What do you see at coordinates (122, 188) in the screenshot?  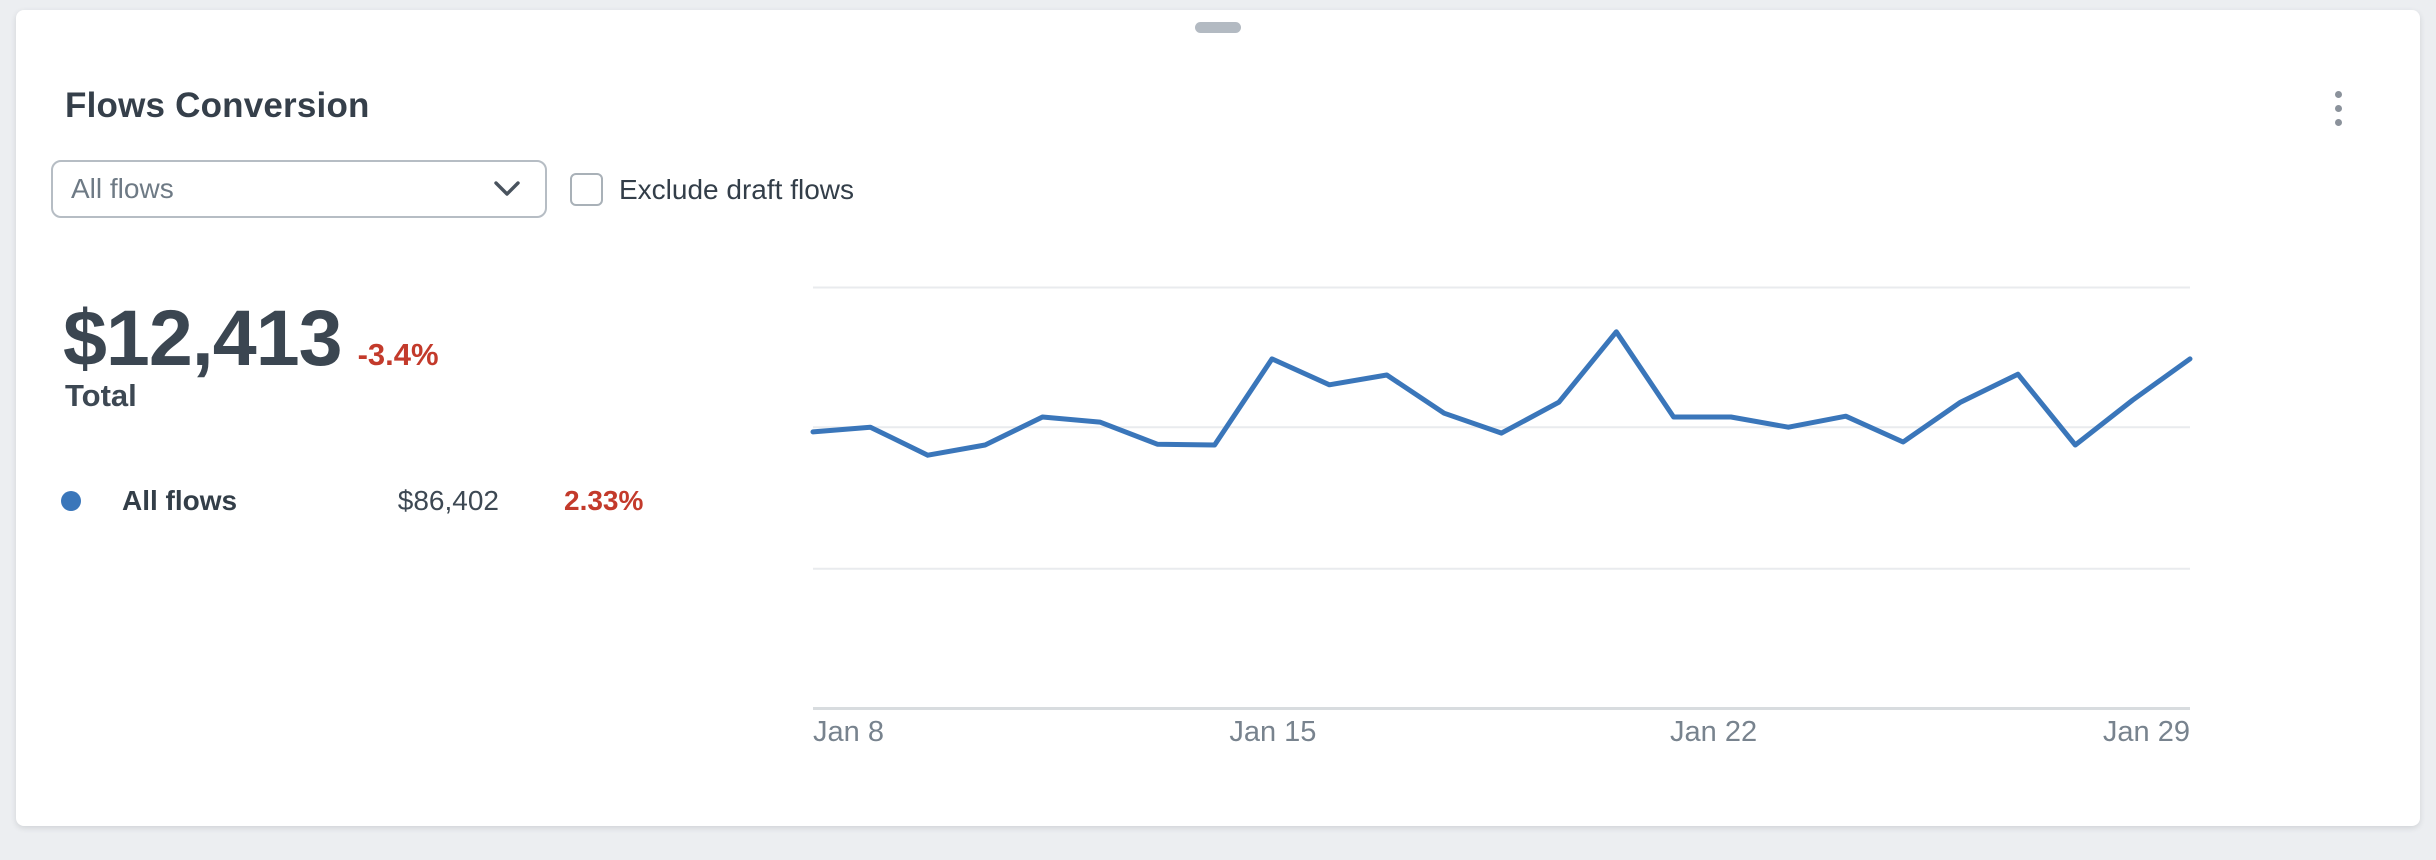 I see `flow-filter-selected-value: All flows` at bounding box center [122, 188].